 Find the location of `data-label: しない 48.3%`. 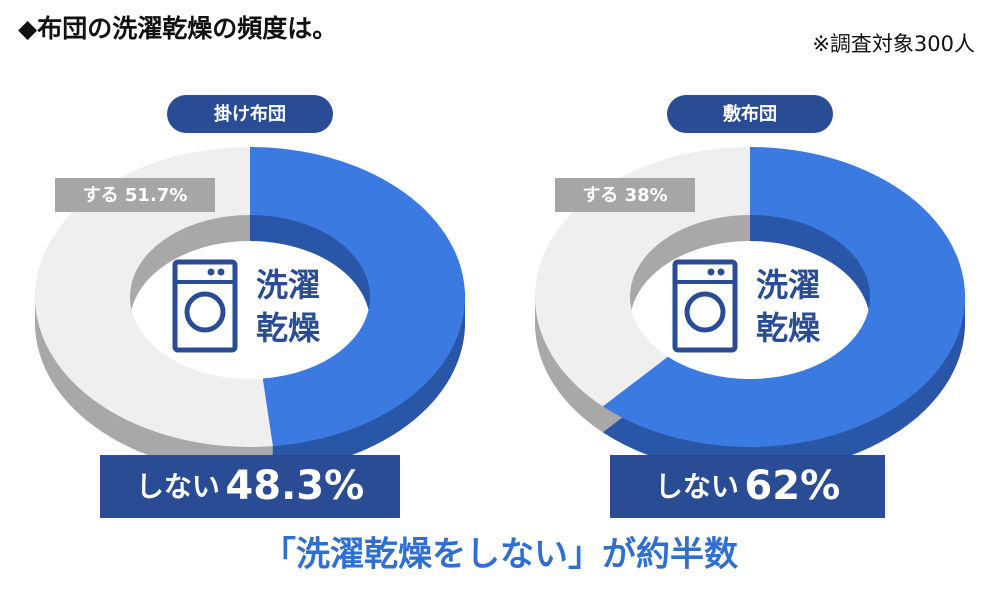

data-label: しない 48.3% is located at coordinates (250, 486).